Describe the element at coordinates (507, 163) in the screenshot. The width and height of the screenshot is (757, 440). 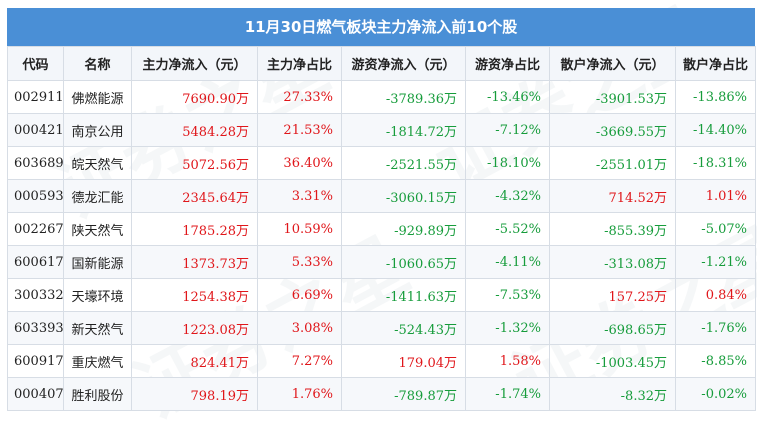
I see `hot-money-ratio-cell: -18.10%` at that location.